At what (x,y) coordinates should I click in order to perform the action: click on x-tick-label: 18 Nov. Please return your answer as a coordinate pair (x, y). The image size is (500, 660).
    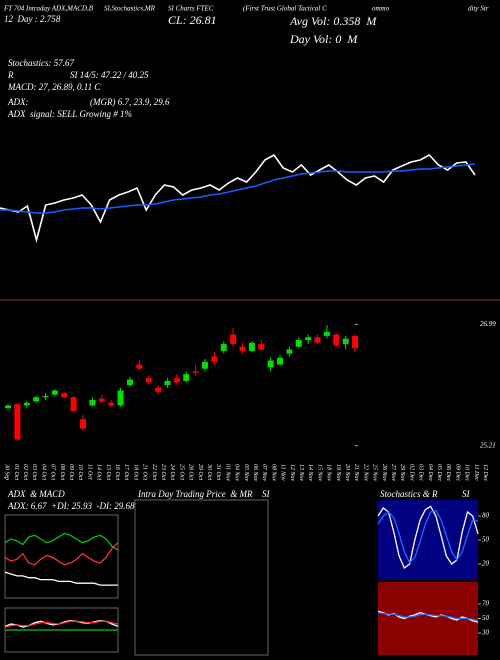
    Looking at the image, I should click on (329, 473).